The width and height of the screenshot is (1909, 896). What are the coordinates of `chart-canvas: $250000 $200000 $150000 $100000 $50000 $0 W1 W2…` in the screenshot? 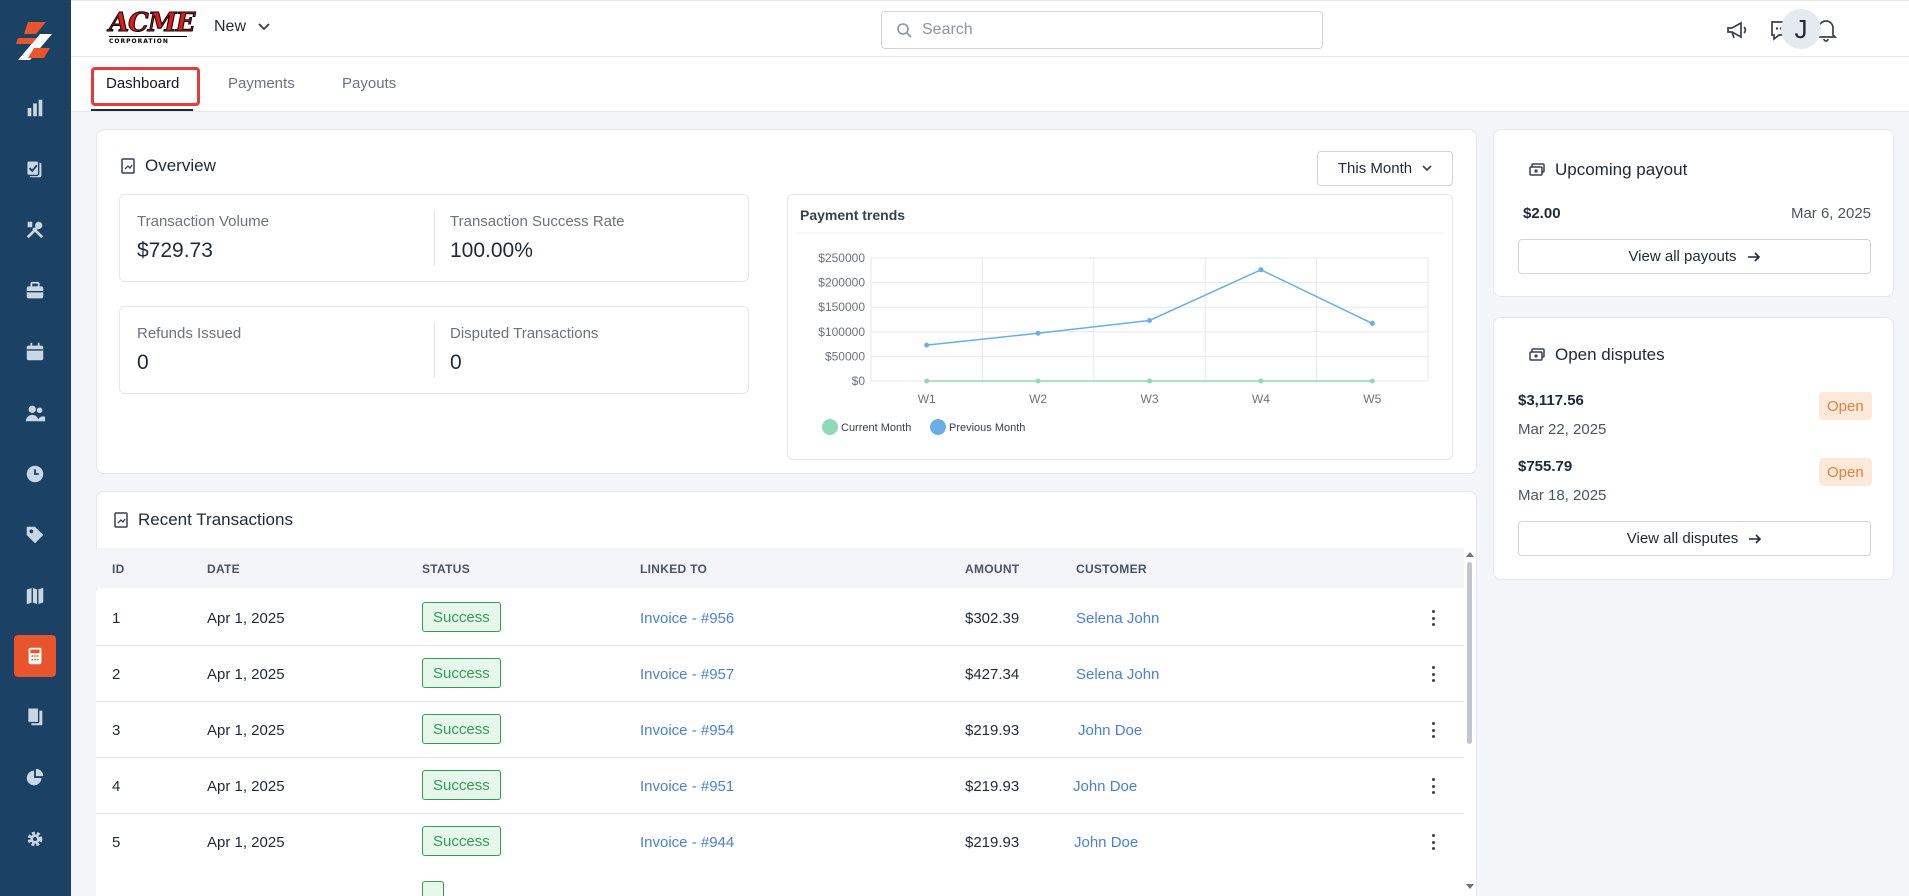 It's located at (1120, 333).